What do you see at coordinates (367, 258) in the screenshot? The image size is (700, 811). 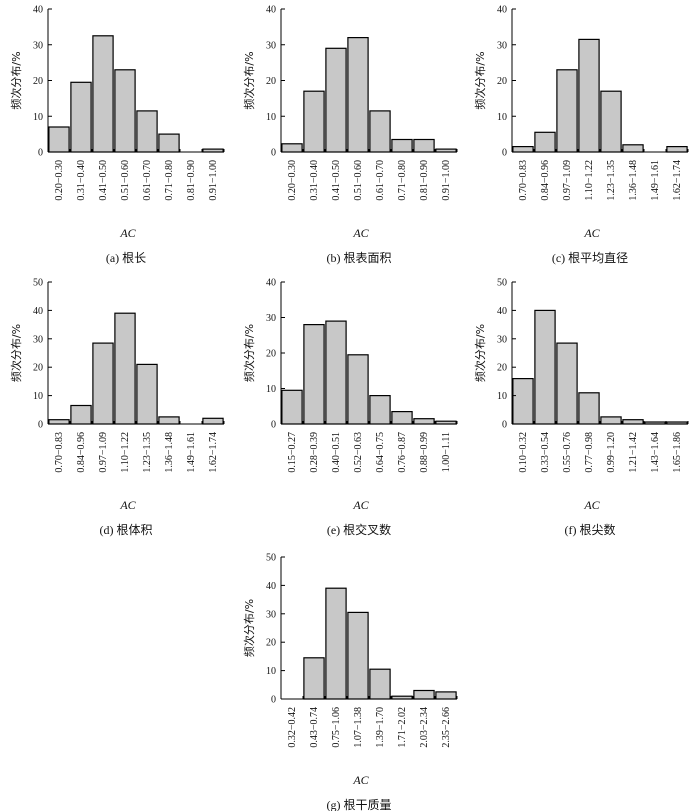 I see `panel-caption-text: 根表面积` at bounding box center [367, 258].